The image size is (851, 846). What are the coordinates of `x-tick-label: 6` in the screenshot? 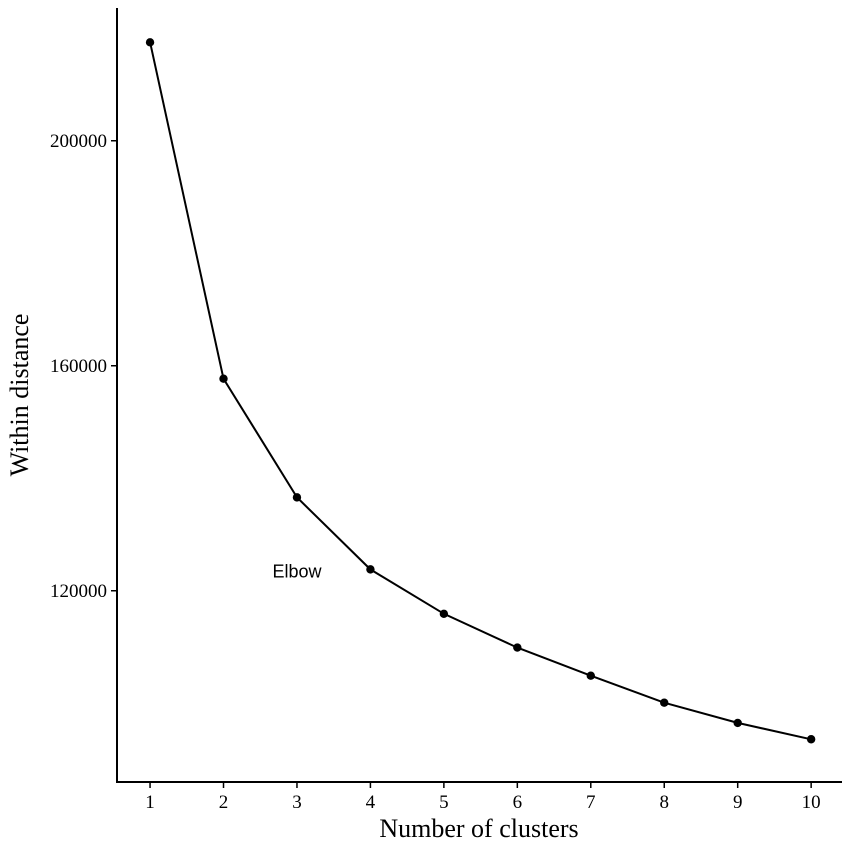 It's located at (518, 802).